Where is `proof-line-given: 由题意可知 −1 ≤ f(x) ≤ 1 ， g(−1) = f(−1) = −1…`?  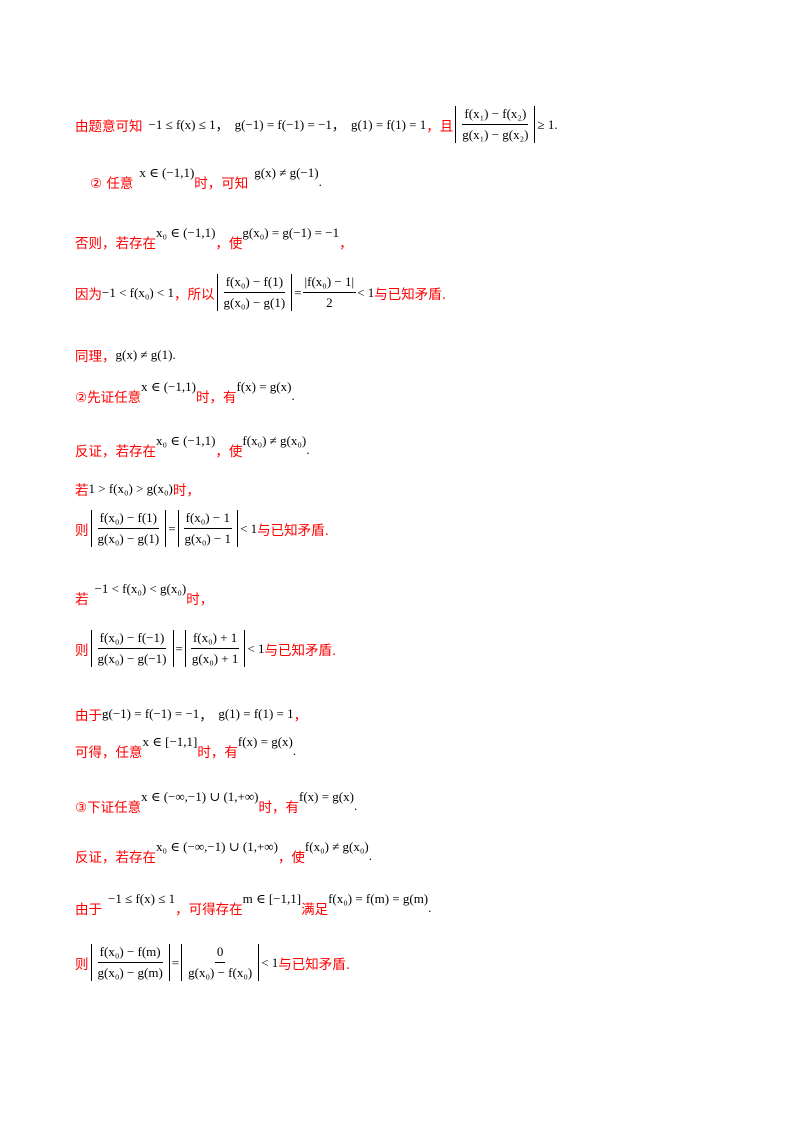 proof-line-given: 由题意可知 −1 ≤ f(x) ≤ 1 ， g(−1) = f(−1) = −1… is located at coordinates (316, 124).